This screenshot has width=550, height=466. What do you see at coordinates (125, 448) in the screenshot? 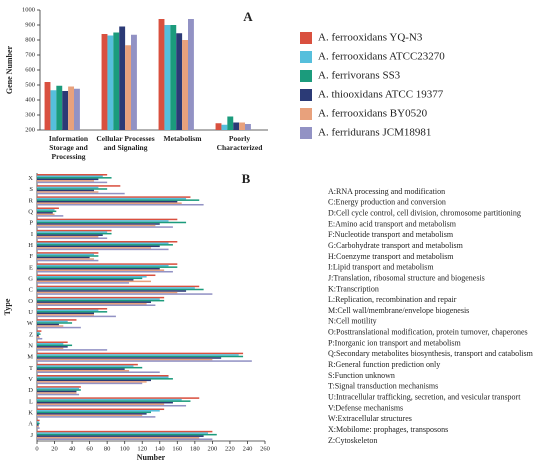
I see `x-tick-label: 100` at bounding box center [125, 448].